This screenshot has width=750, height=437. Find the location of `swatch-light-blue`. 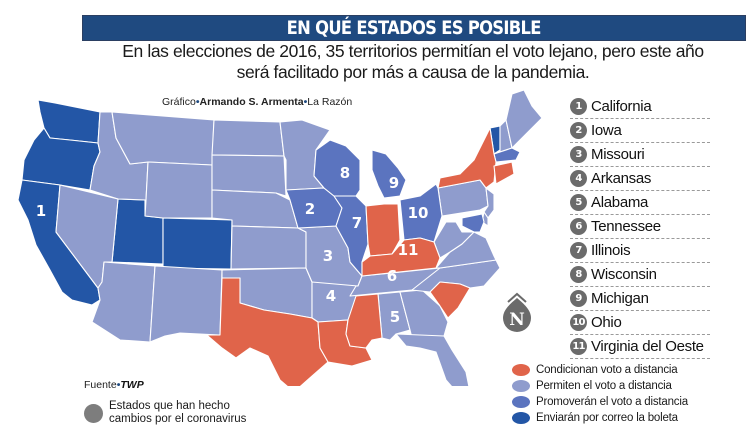

swatch-light-blue is located at coordinates (521, 386).